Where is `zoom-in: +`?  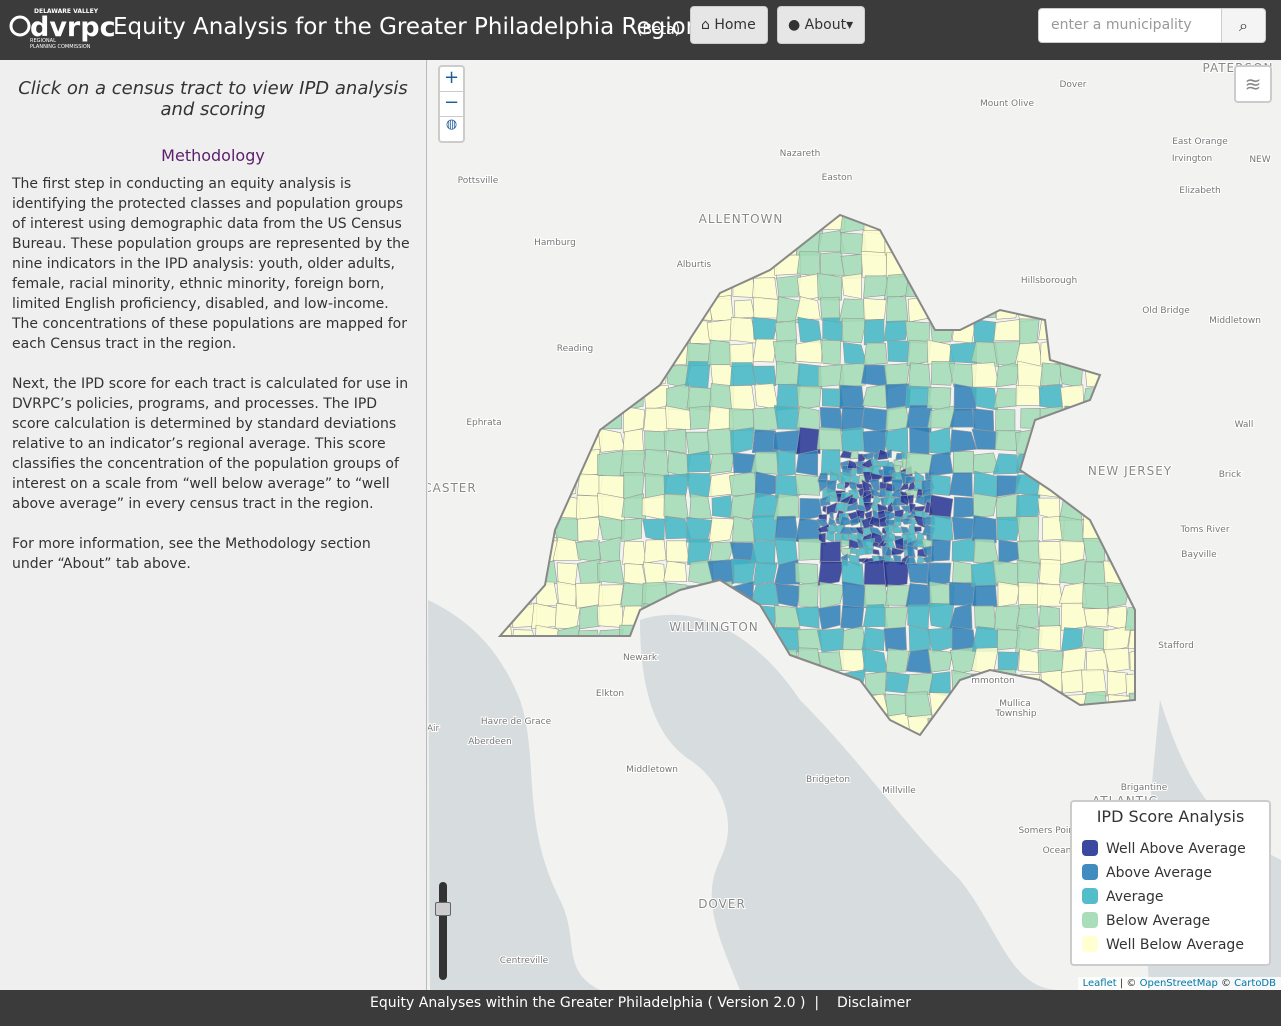
zoom-in: + is located at coordinates (451, 79).